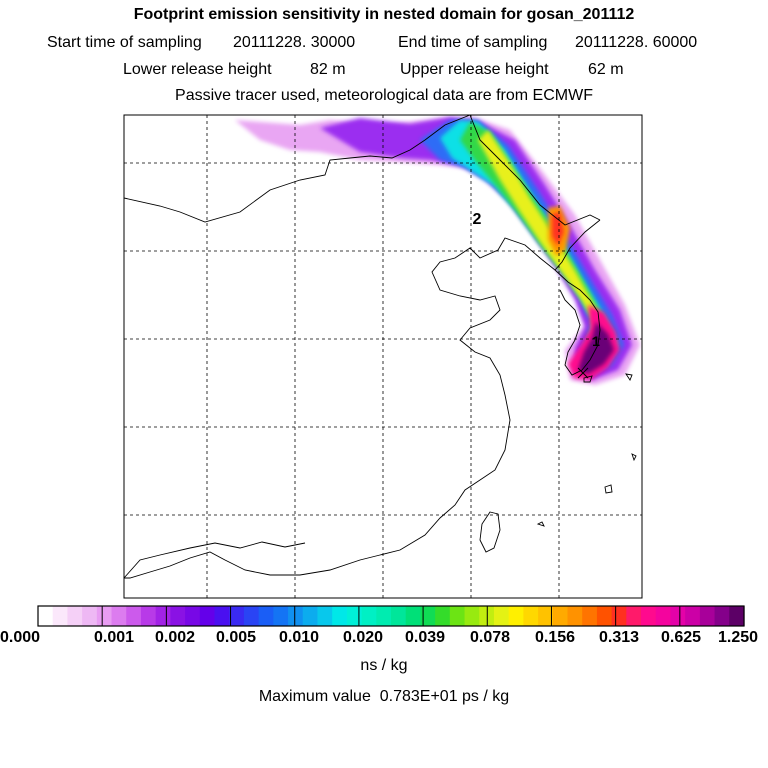 This screenshot has width=768, height=768. Describe the element at coordinates (555, 637) in the screenshot. I see `tick-label: 0.156` at that location.